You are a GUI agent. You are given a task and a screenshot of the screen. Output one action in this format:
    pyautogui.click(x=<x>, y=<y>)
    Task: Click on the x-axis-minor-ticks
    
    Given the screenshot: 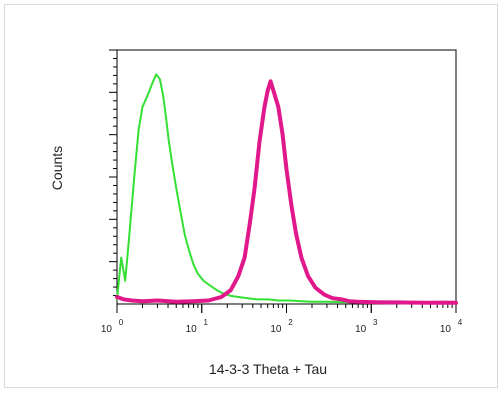 What is the action you would take?
    pyautogui.click(x=286, y=308)
    